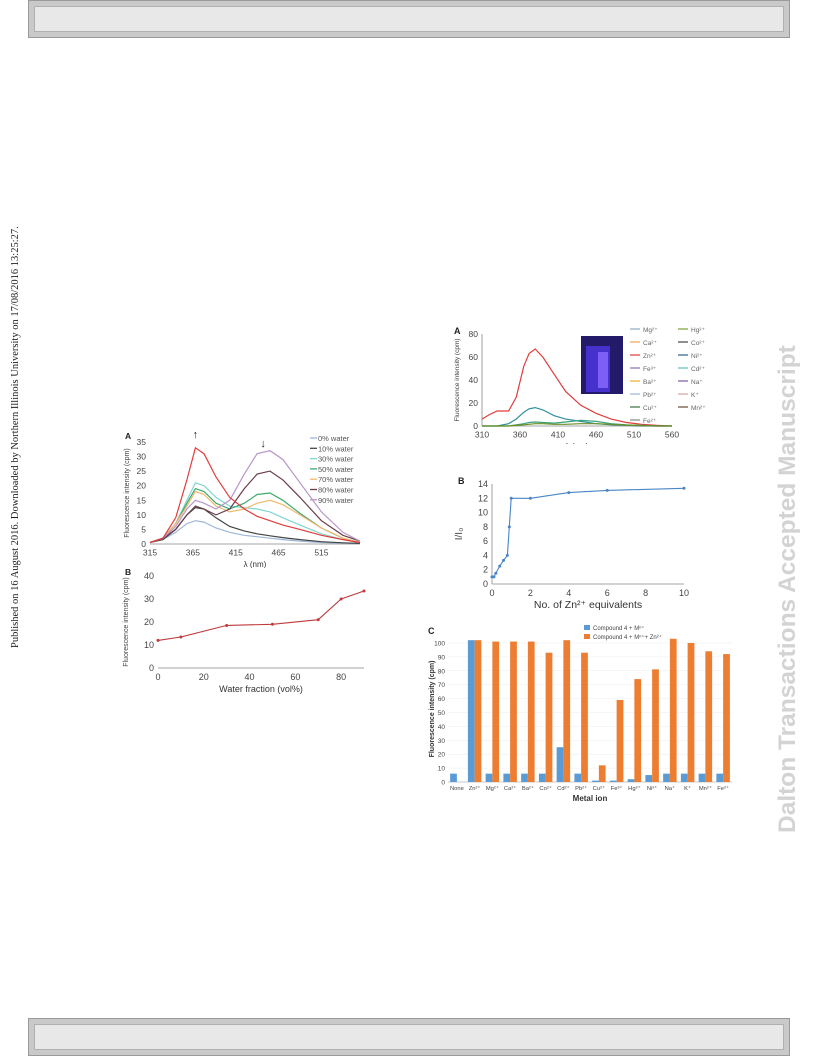  Describe the element at coordinates (723, 788) in the screenshot. I see `x-tick-label: Fe²⁺` at that location.